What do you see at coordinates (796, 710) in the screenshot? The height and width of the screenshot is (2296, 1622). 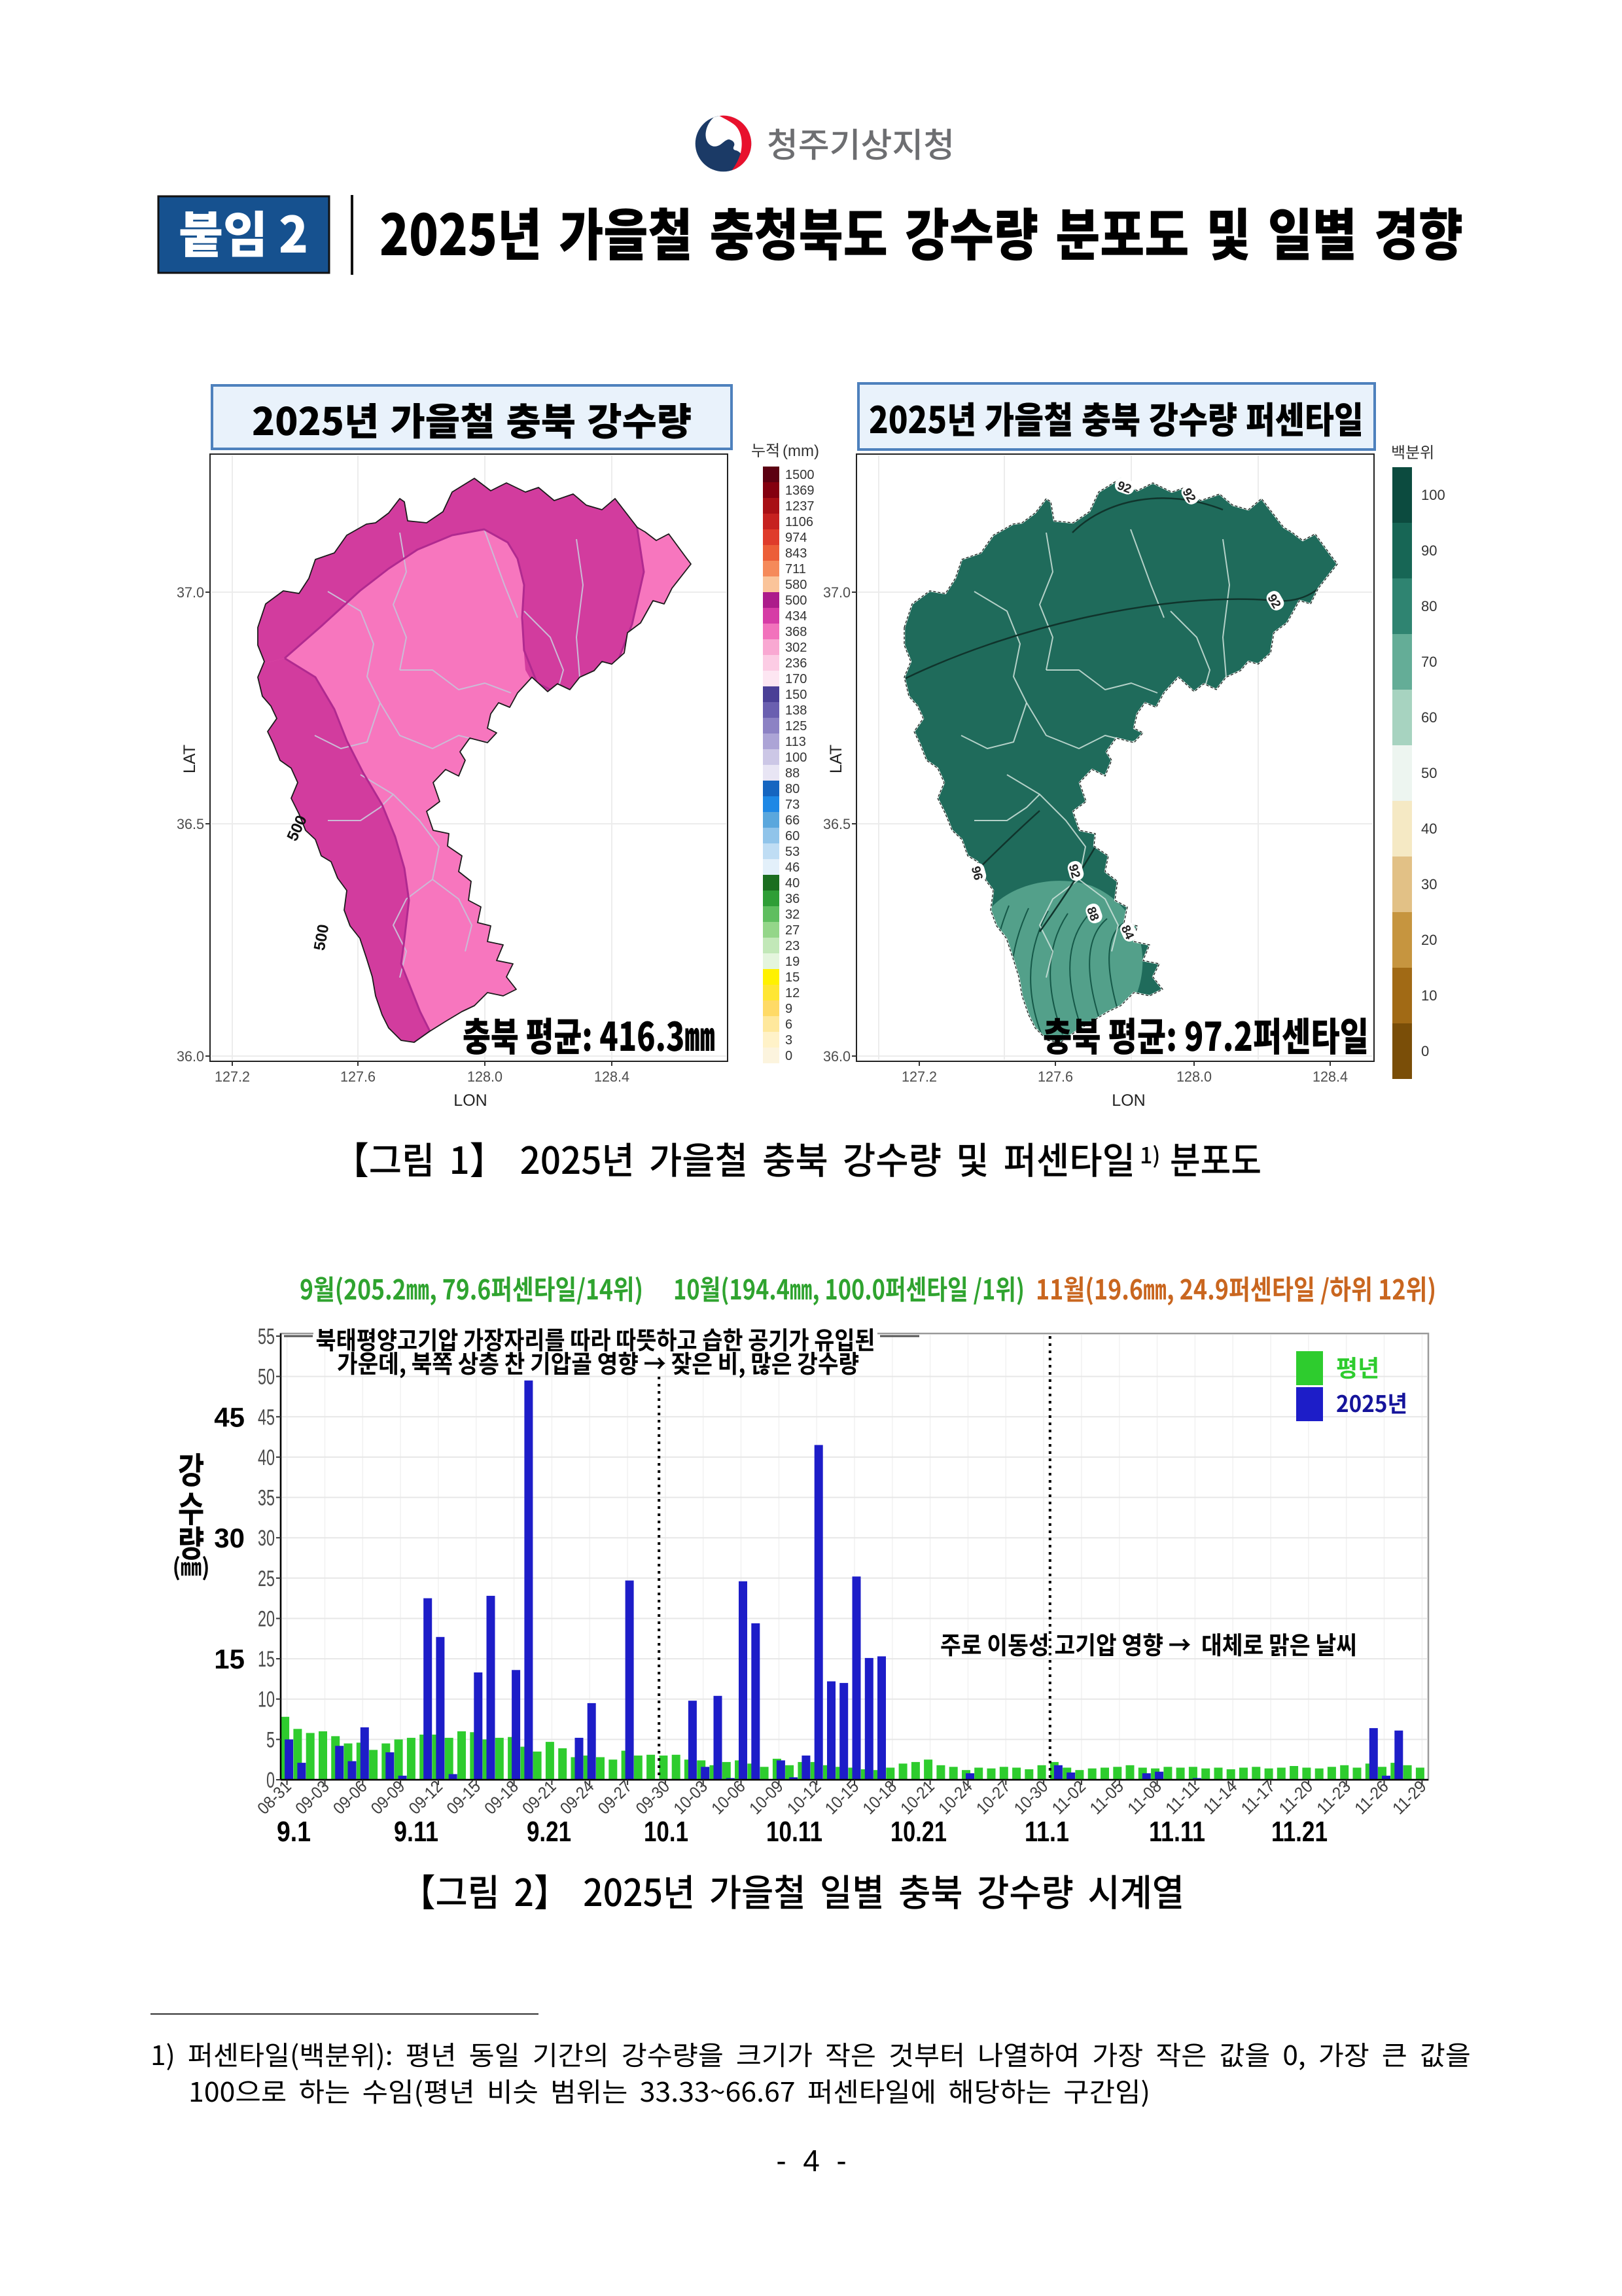 I see `svg-text: 138` at bounding box center [796, 710].